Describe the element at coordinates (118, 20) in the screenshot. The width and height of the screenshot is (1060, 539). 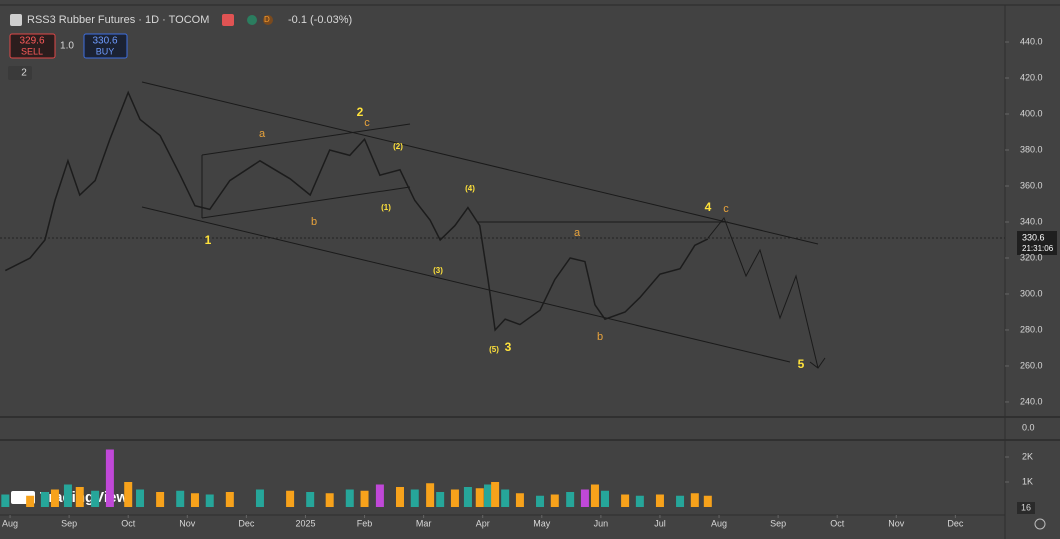
I see `symbol-title: RSS3 Rubber Futures · 1D · TOCOM` at that location.